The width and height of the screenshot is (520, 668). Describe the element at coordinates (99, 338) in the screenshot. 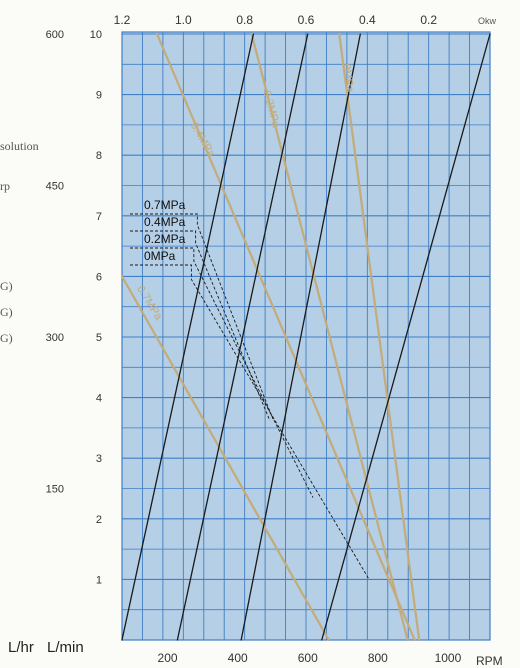

I see `lmin-tick-label: 5` at that location.